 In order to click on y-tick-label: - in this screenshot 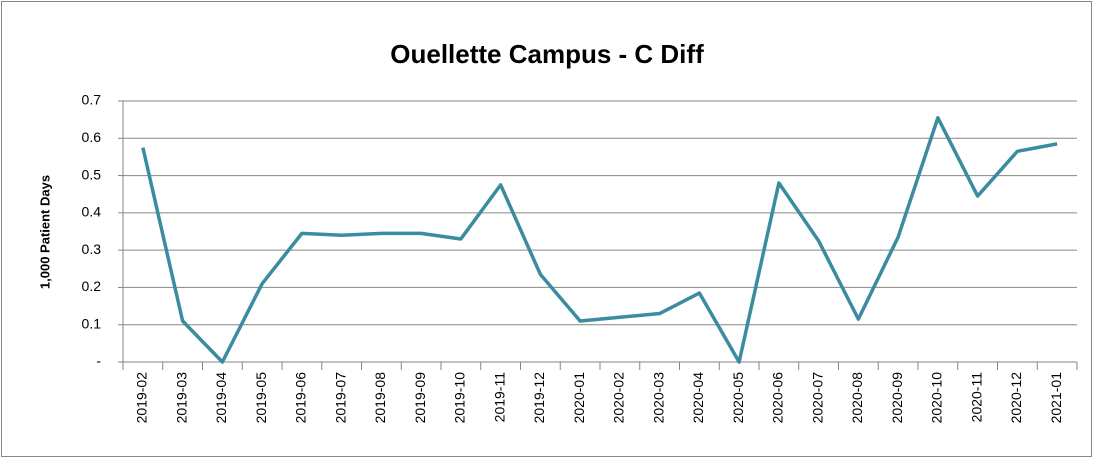, I will do `click(98, 361)`.